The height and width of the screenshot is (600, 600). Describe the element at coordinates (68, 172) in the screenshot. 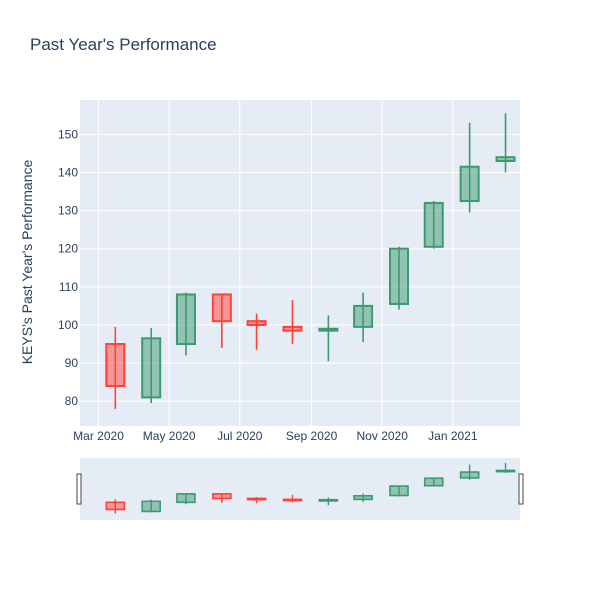

I see `y-tick-label: 140` at that location.